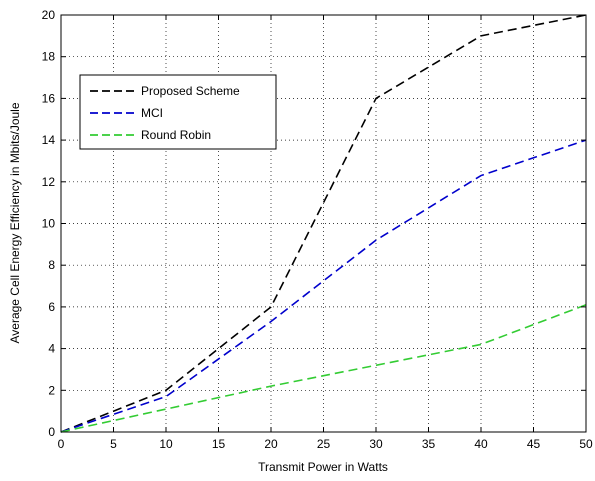 The width and height of the screenshot is (595, 481). What do you see at coordinates (481, 444) in the screenshot?
I see `x-tick-label: 40` at bounding box center [481, 444].